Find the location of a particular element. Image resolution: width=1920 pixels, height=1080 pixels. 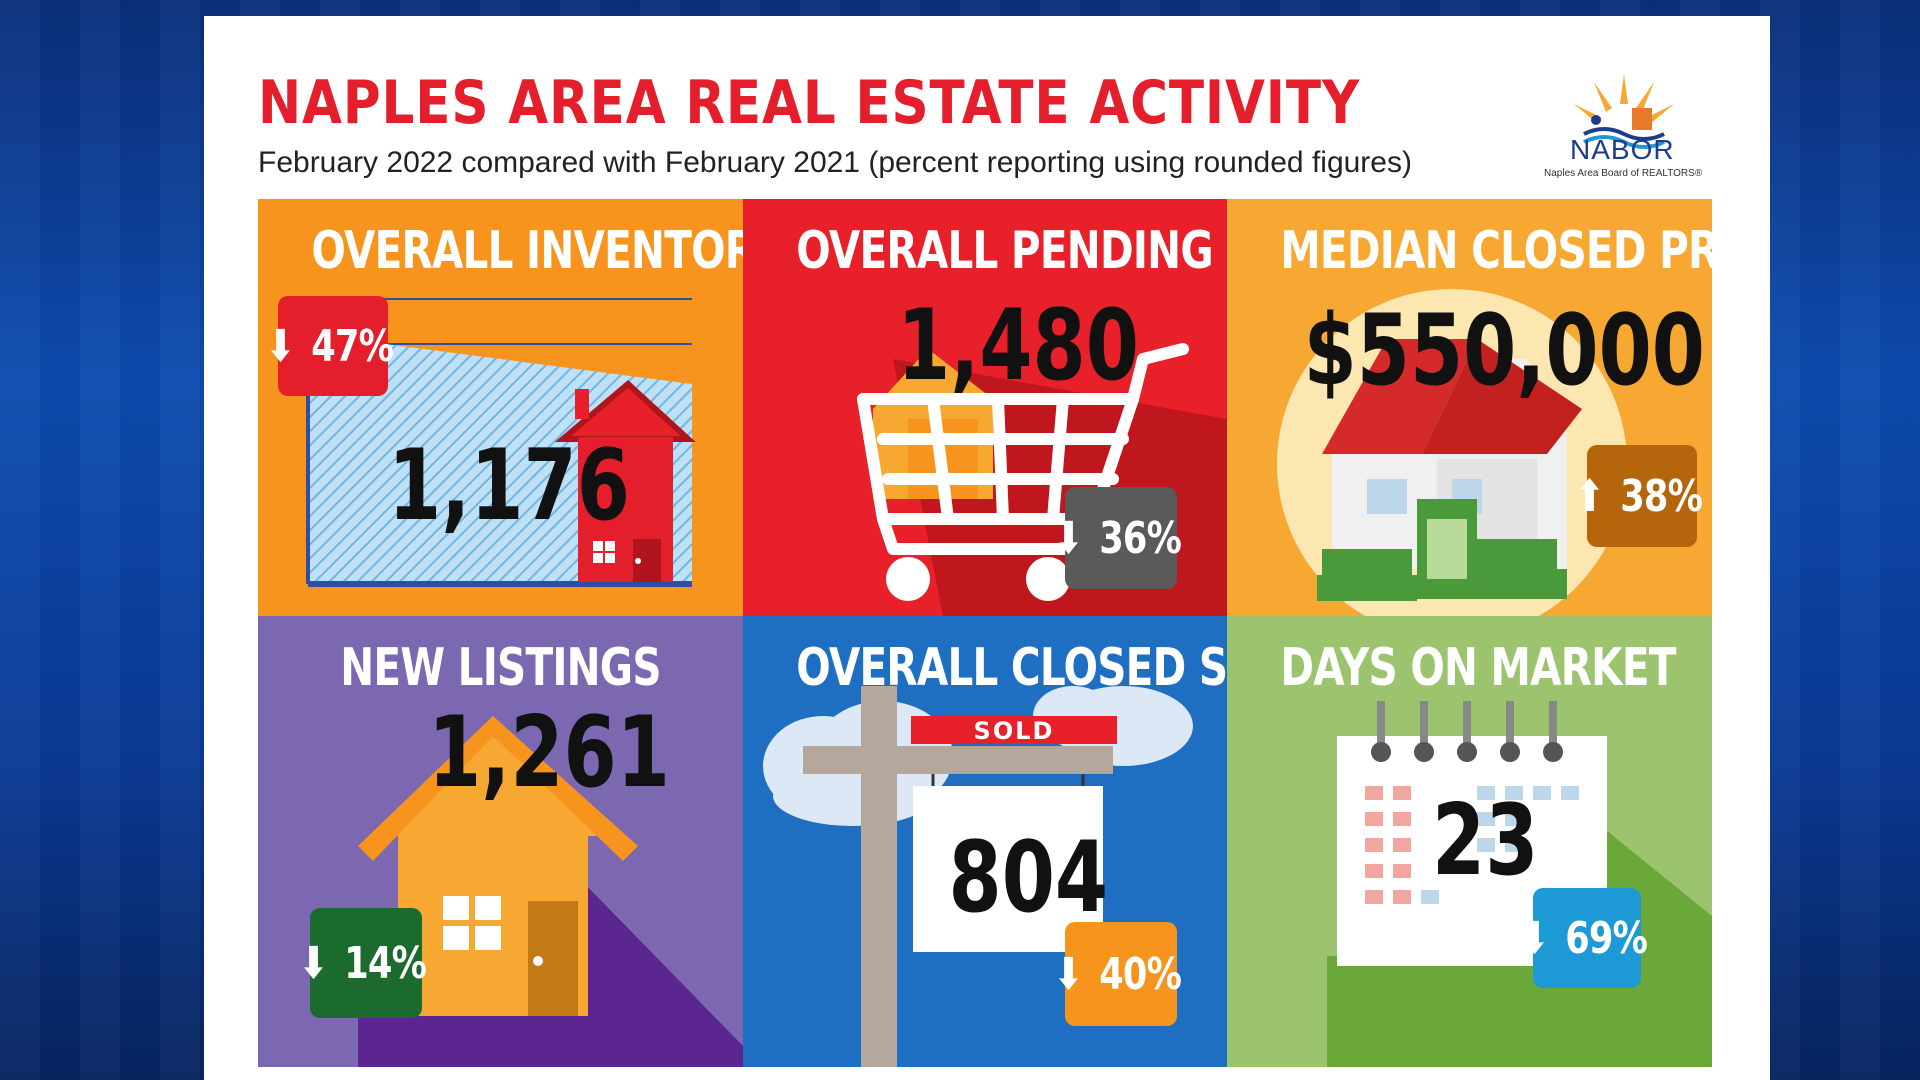

days-on-market-value: 23 is located at coordinates (1485, 841).